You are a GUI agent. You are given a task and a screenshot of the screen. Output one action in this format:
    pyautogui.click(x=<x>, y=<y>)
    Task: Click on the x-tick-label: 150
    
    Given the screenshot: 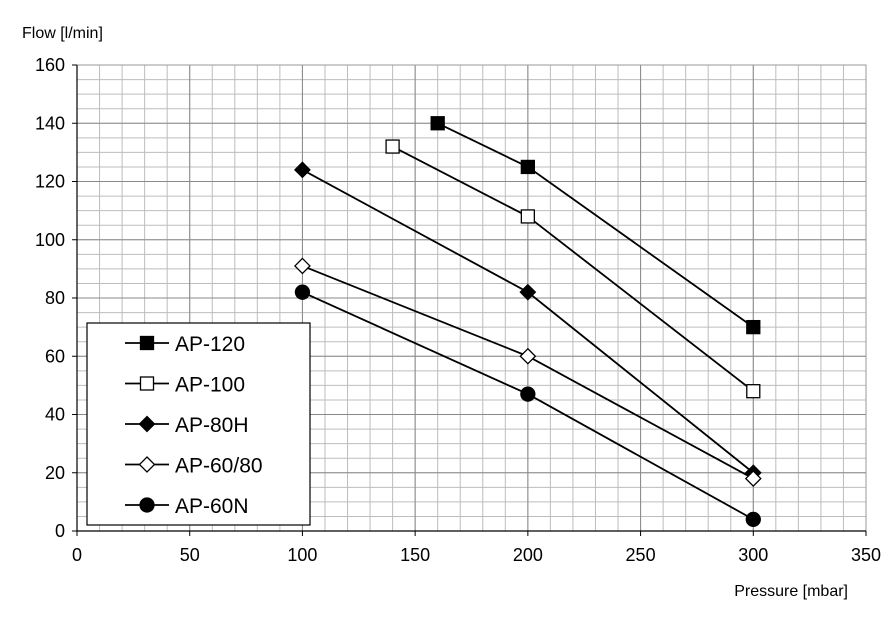 What is the action you would take?
    pyautogui.click(x=415, y=555)
    